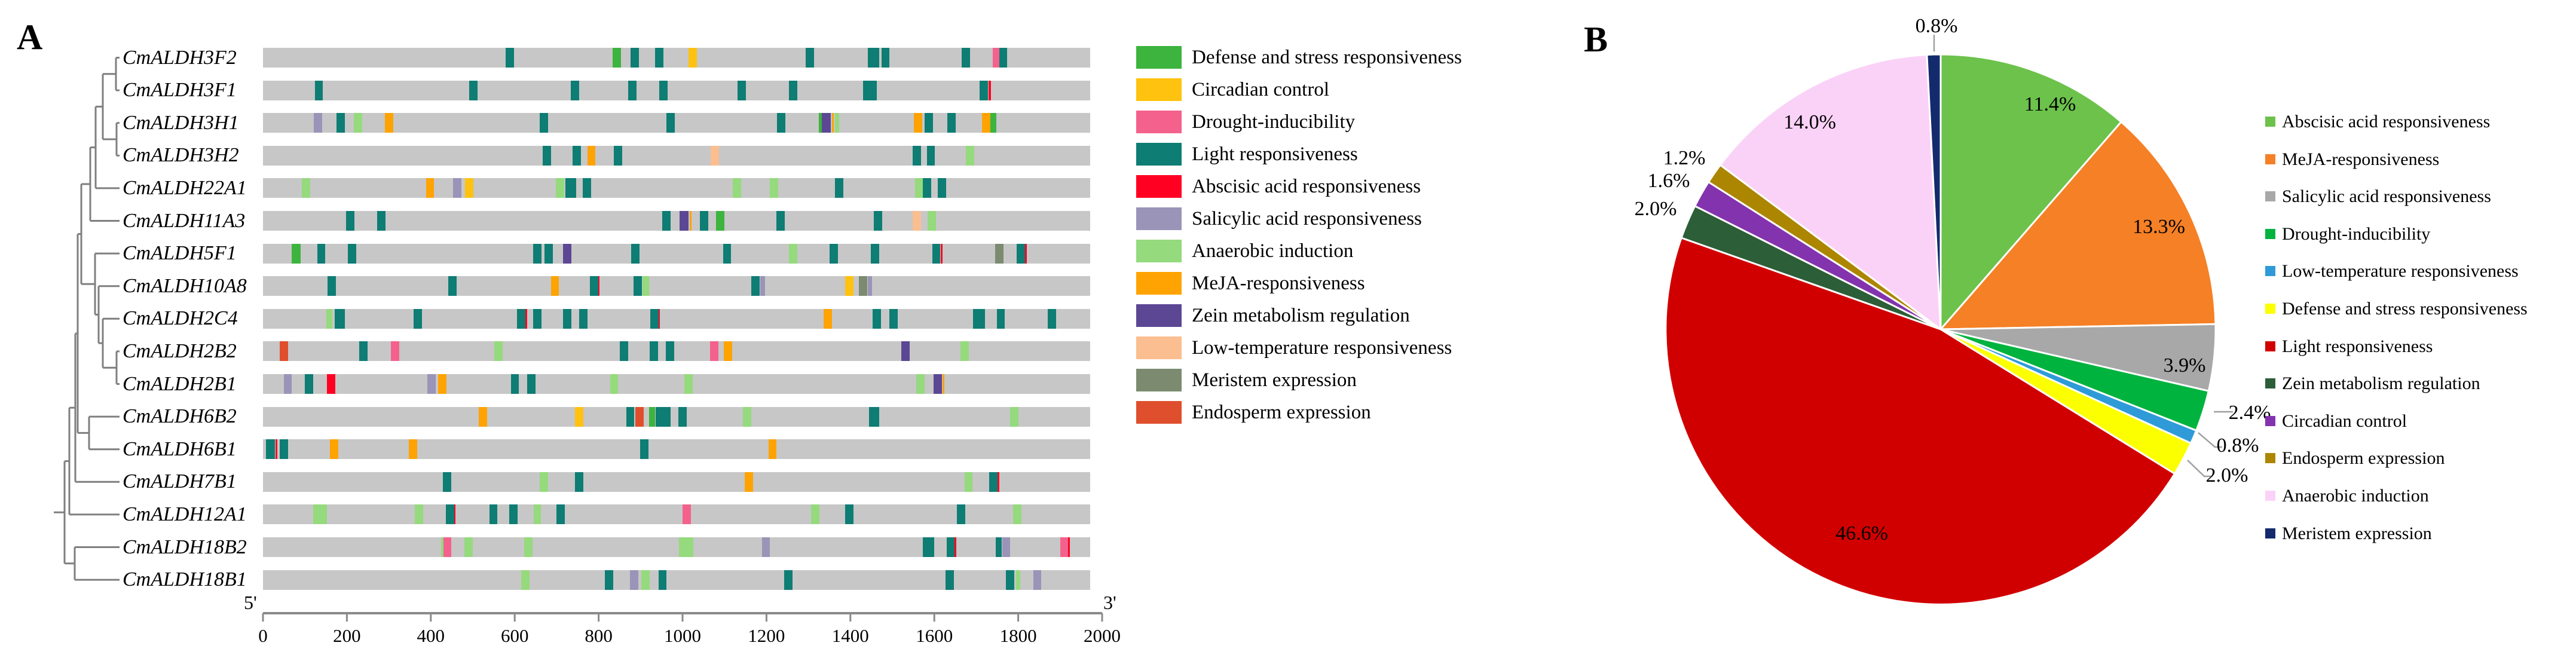  What do you see at coordinates (180, 481) in the screenshot?
I see `gene-name: CmALDH7B1` at bounding box center [180, 481].